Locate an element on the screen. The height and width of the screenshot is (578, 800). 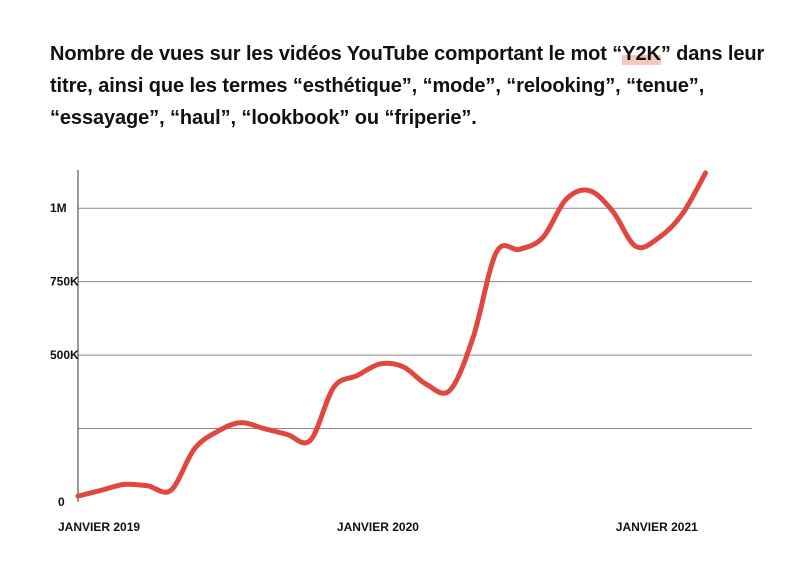
title-highlight: Y2K is located at coordinates (641, 54).